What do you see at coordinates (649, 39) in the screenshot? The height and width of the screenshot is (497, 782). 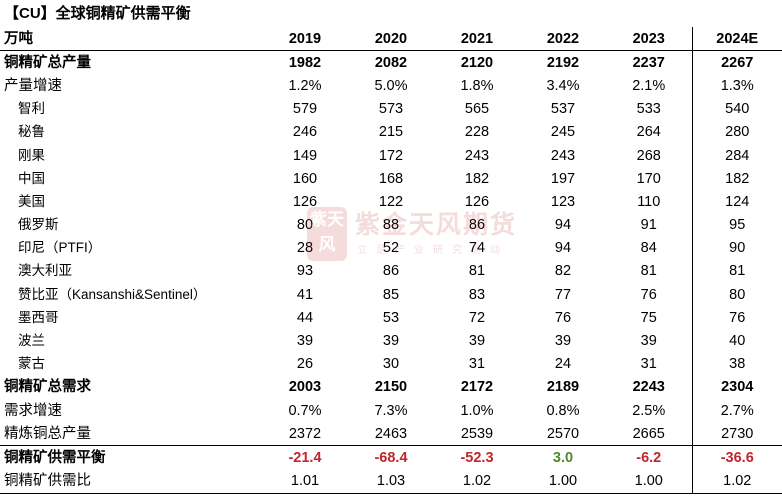 I see `year-header: 2023` at bounding box center [649, 39].